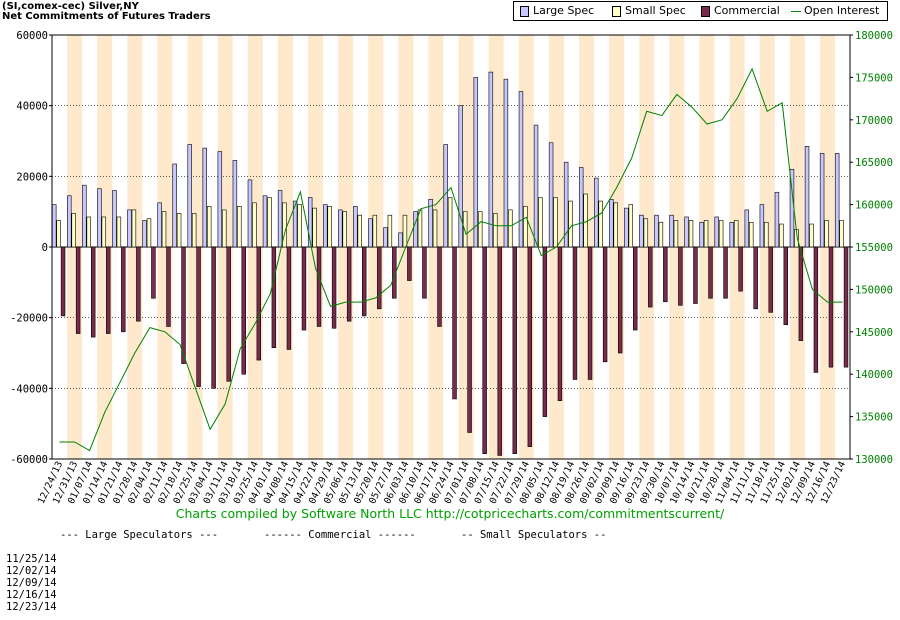 The image size is (900, 620). What do you see at coordinates (747, 10) in the screenshot?
I see `legend-label-commercial: Commercial` at bounding box center [747, 10].